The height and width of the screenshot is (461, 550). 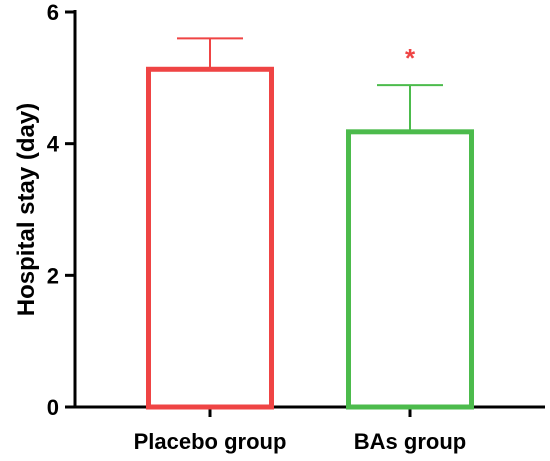 What do you see at coordinates (53, 407) in the screenshot?
I see `y-tick-label: 0` at bounding box center [53, 407].